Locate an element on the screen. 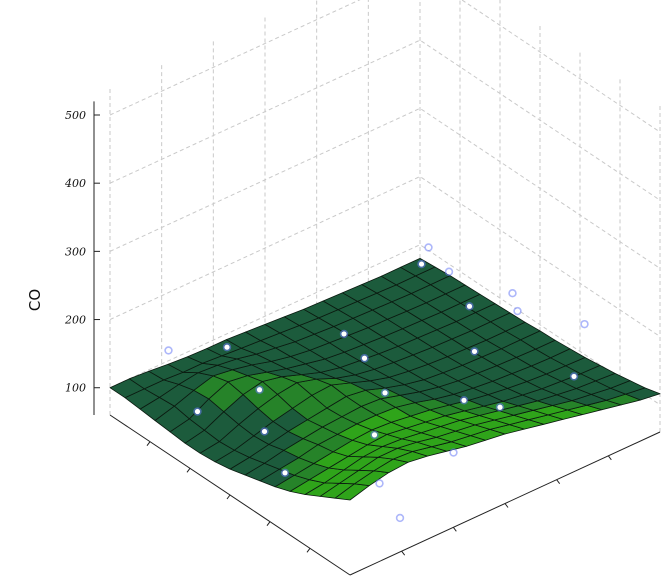 The height and width of the screenshot is (580, 666). z-tick-label: 100 is located at coordinates (75, 388).